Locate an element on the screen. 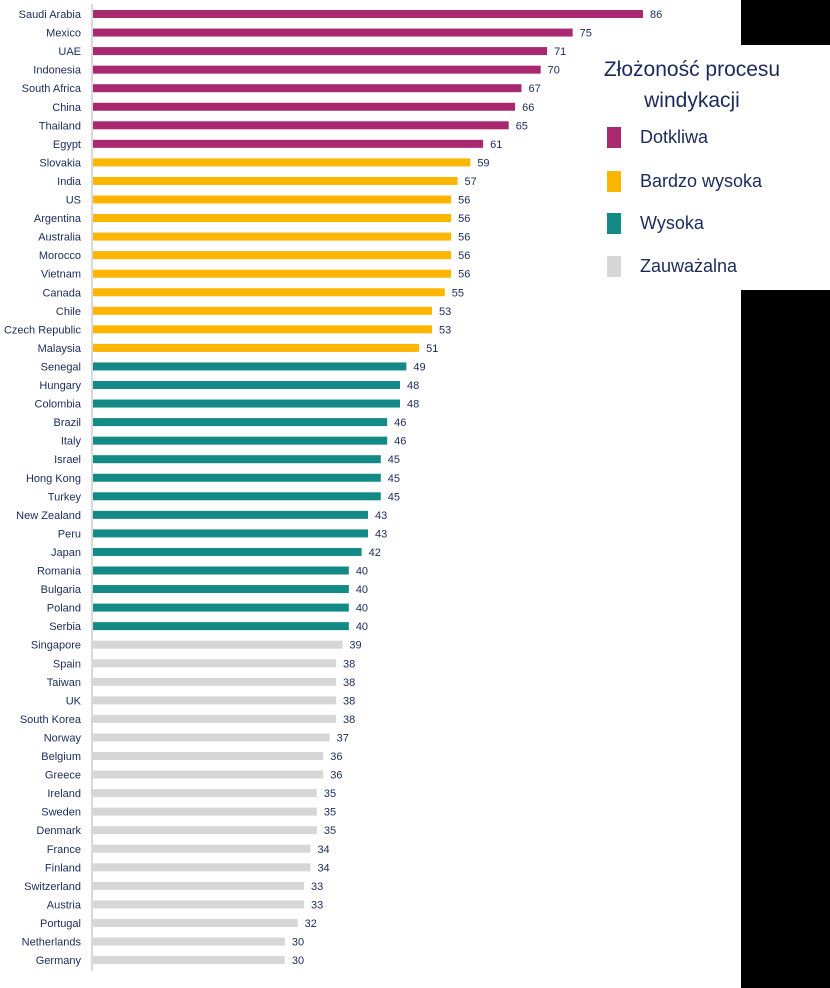 The height and width of the screenshot is (988, 830). bar-poland is located at coordinates (221, 607).